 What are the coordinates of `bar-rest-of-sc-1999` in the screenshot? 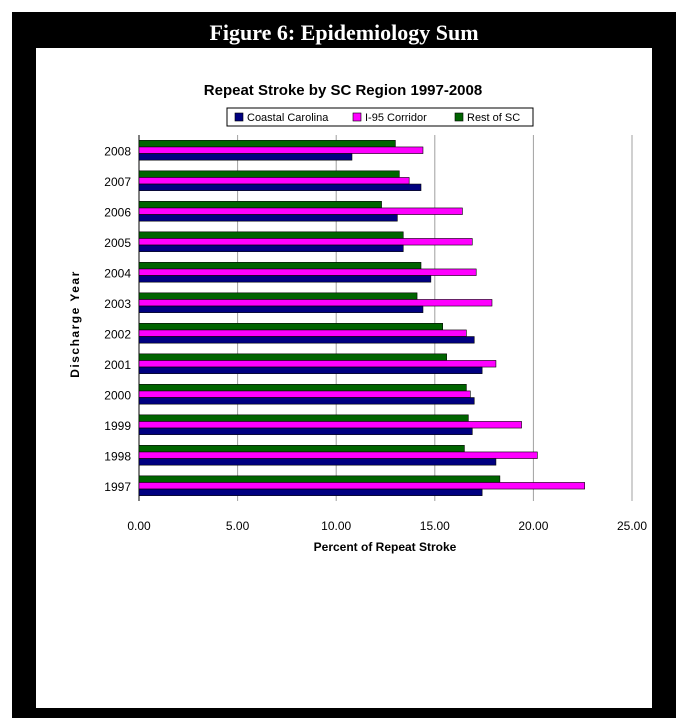 It's located at (303, 418).